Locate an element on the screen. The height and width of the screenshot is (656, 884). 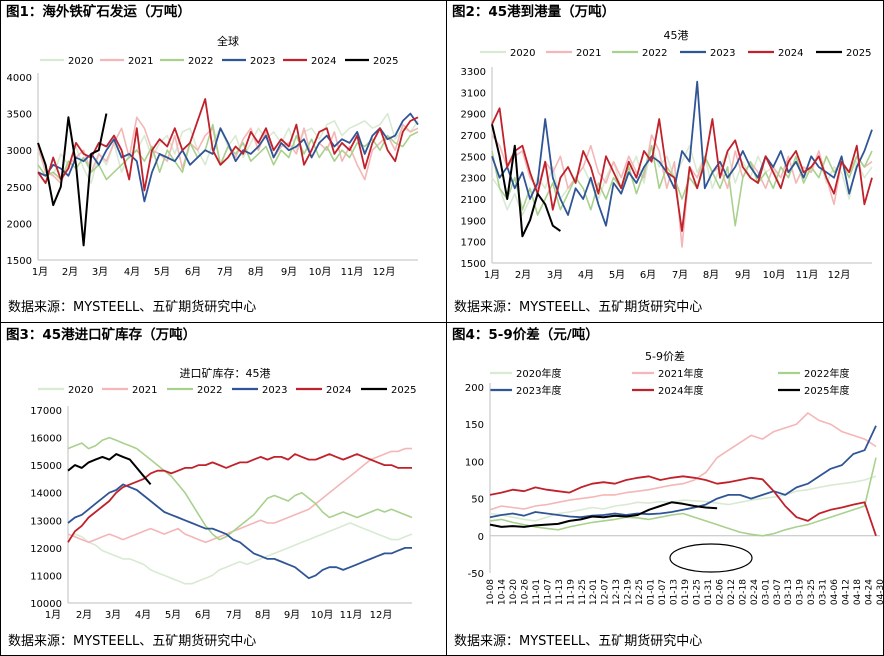
x-tick-label: 03-13 is located at coordinates (789, 592).